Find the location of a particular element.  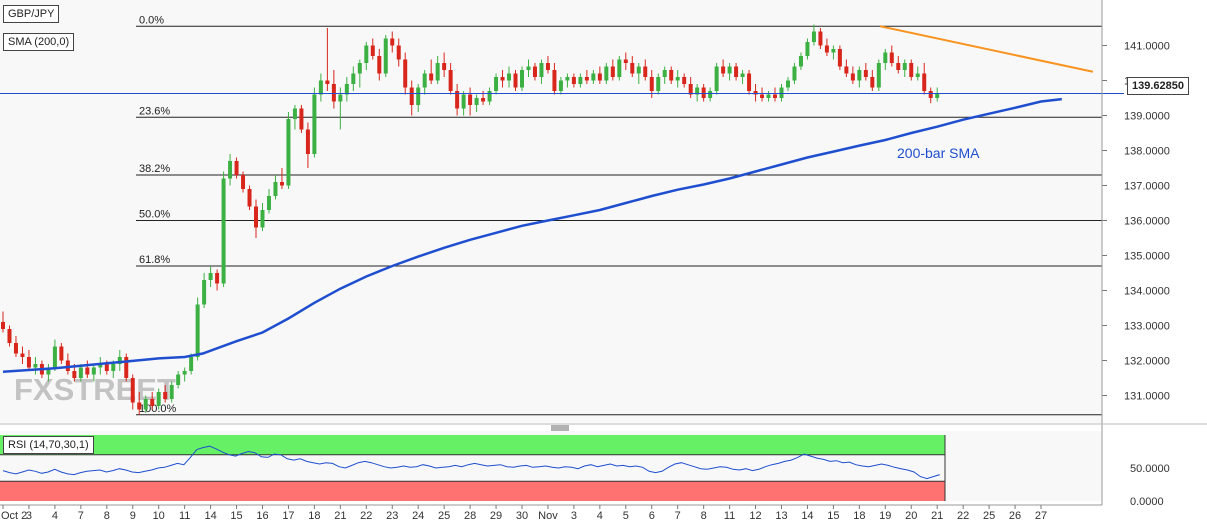

time-tick-label: 12 is located at coordinates (755, 516).